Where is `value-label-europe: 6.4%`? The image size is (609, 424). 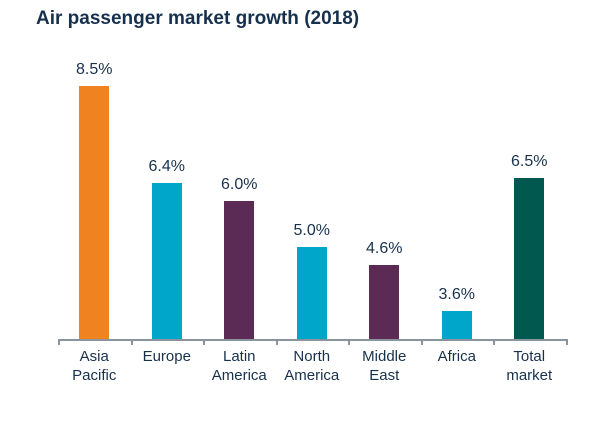
value-label-europe: 6.4% is located at coordinates (166, 166).